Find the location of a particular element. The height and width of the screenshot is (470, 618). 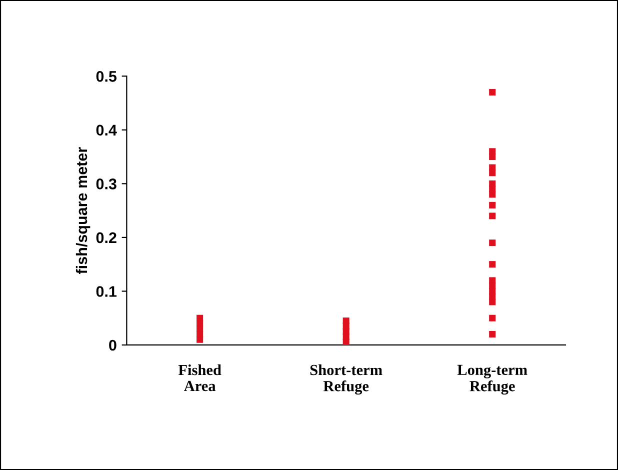

x-tick-label: Fished Area is located at coordinates (200, 378).